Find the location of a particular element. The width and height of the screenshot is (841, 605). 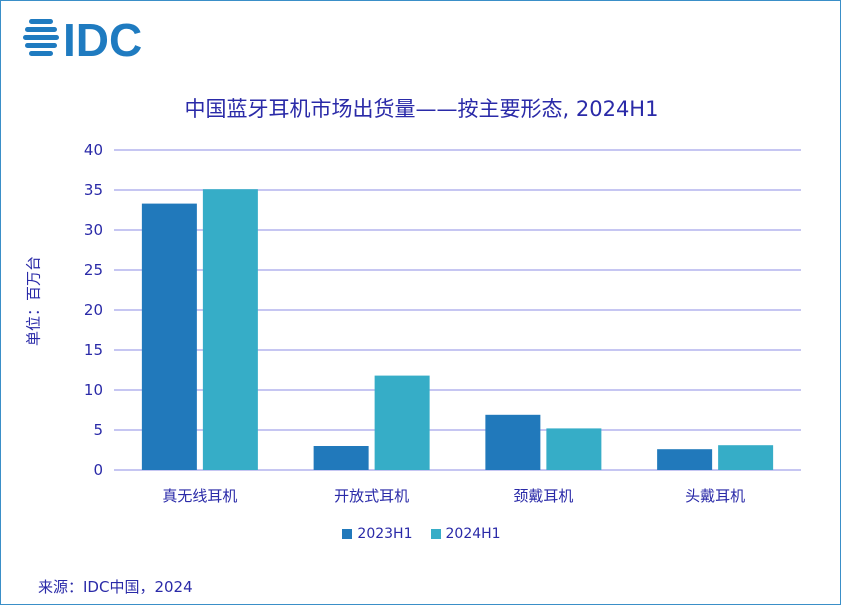

y-tick-label: 40 is located at coordinates (93, 150).